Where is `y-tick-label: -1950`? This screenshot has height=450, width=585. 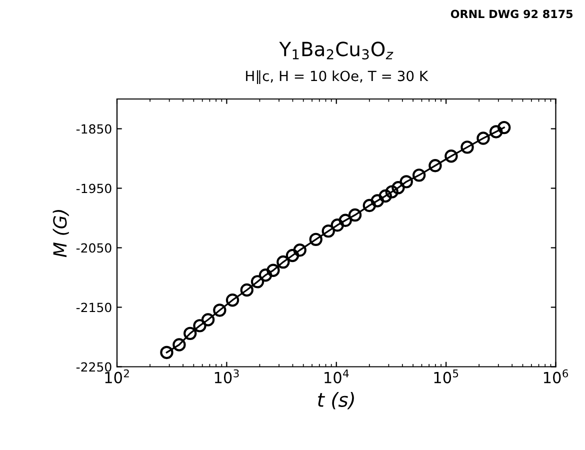
y-tick-label: -1950 is located at coordinates (94, 189).